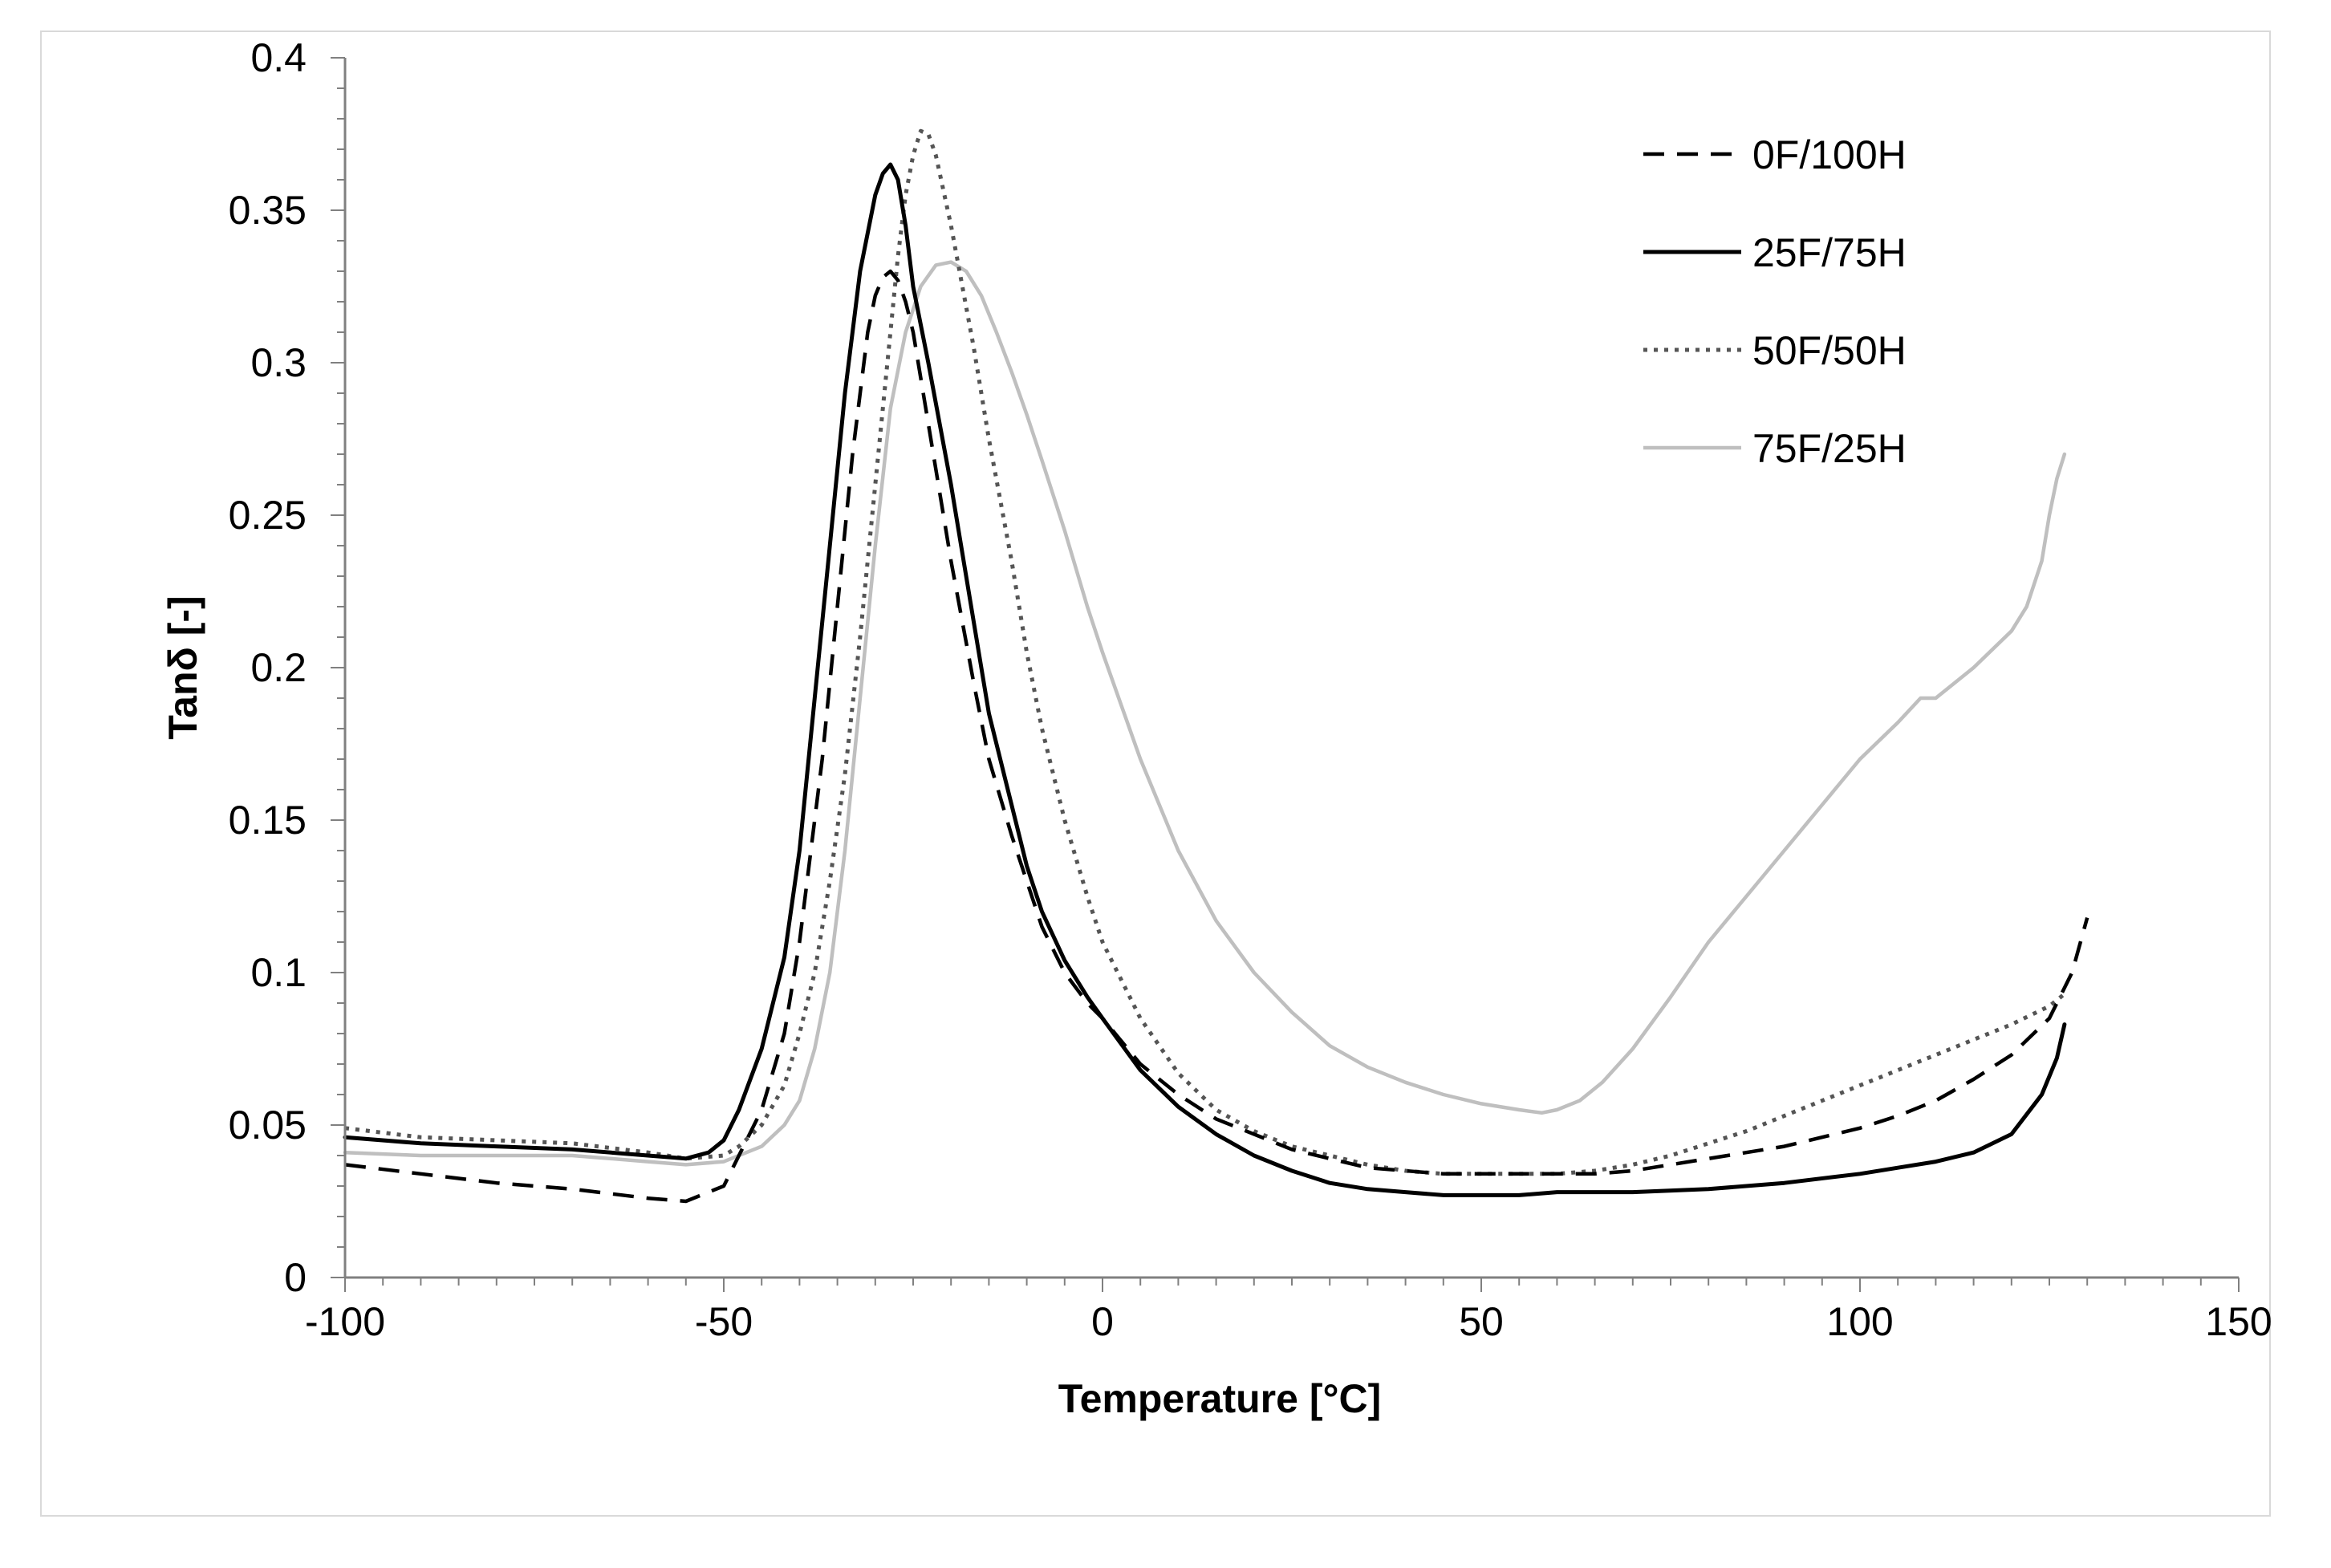 This screenshot has height=1568, width=2331. Describe the element at coordinates (278, 362) in the screenshot. I see `y-tick-label: 0.3` at that location.